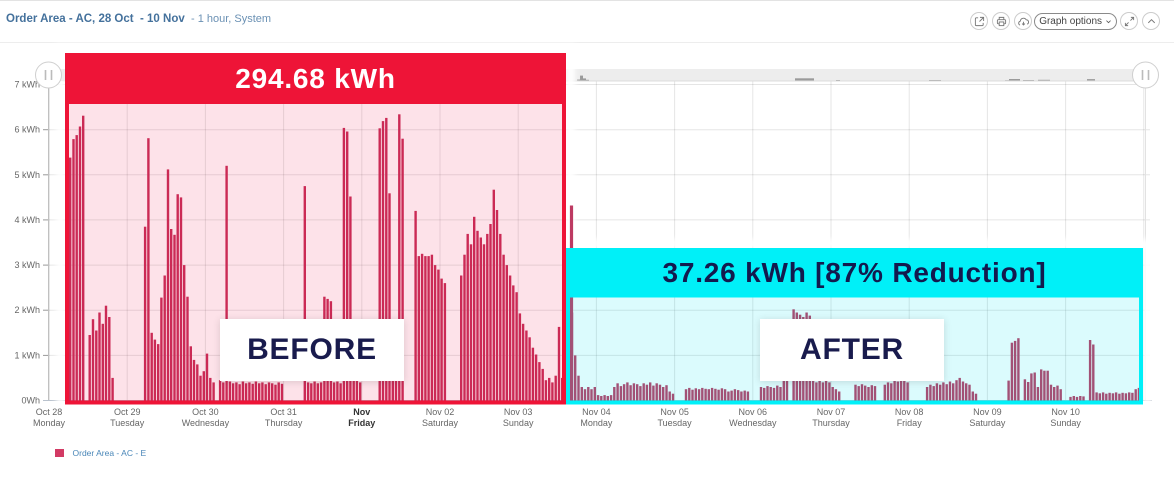 The height and width of the screenshot is (481, 1174). Describe the element at coordinates (27, 355) in the screenshot. I see `svg-text: 1 kWh` at that location.